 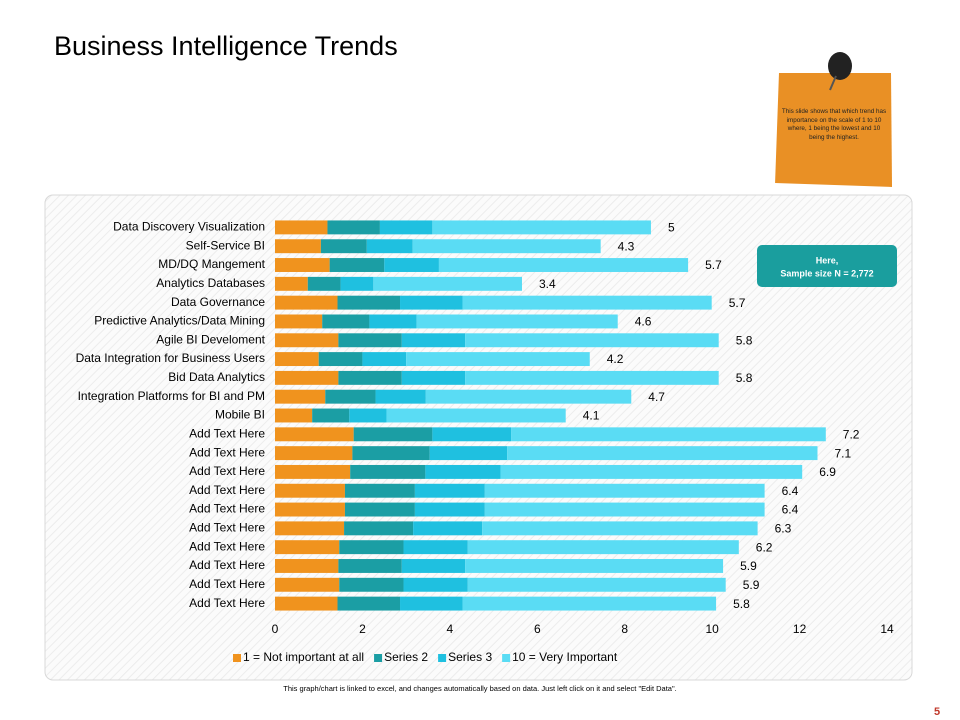 What do you see at coordinates (442, 658) in the screenshot?
I see `legend-swatch` at bounding box center [442, 658].